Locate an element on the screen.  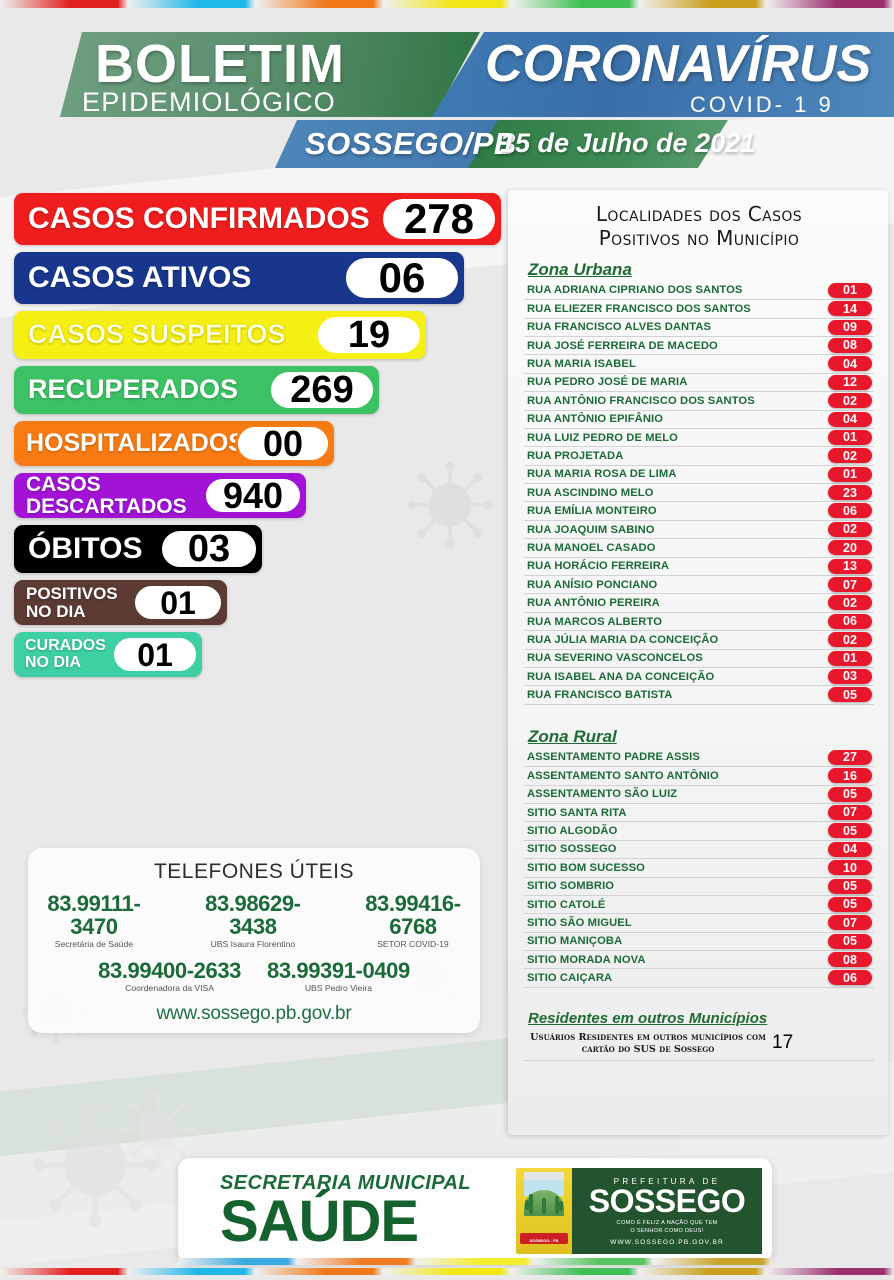
stat-value: 278 is located at coordinates (439, 219).